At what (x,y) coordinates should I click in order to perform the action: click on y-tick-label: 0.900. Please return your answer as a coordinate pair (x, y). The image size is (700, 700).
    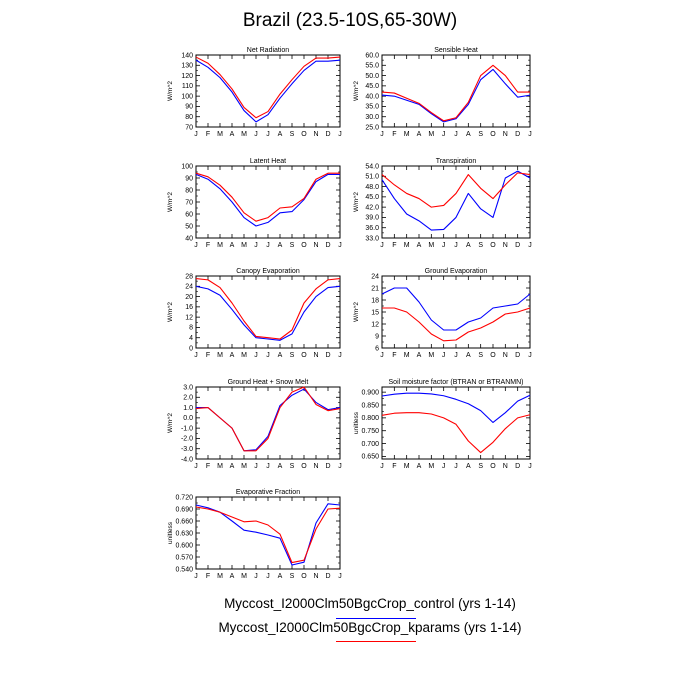
    Looking at the image, I should click on (370, 392).